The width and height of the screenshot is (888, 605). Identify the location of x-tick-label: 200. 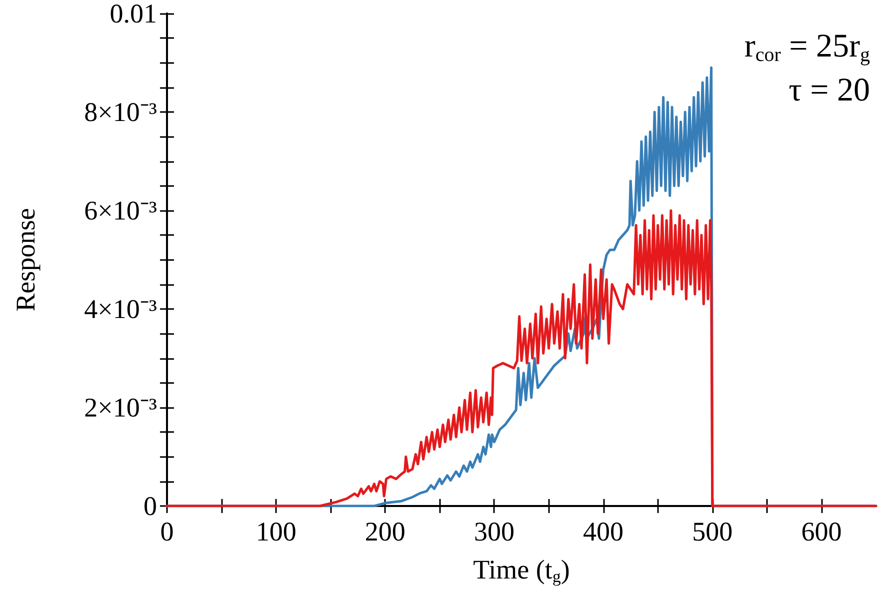
(385, 531).